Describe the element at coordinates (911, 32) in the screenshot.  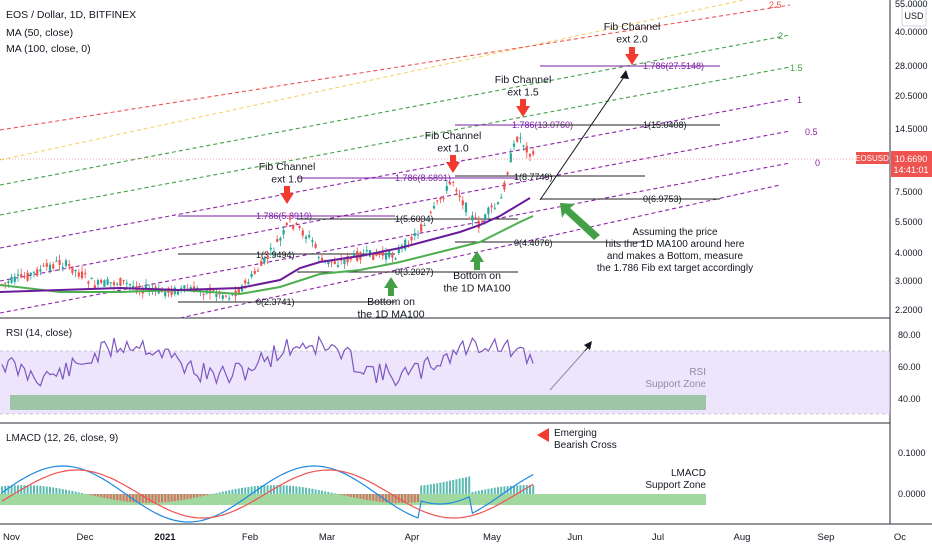
I see `price-tick: 40.0000` at that location.